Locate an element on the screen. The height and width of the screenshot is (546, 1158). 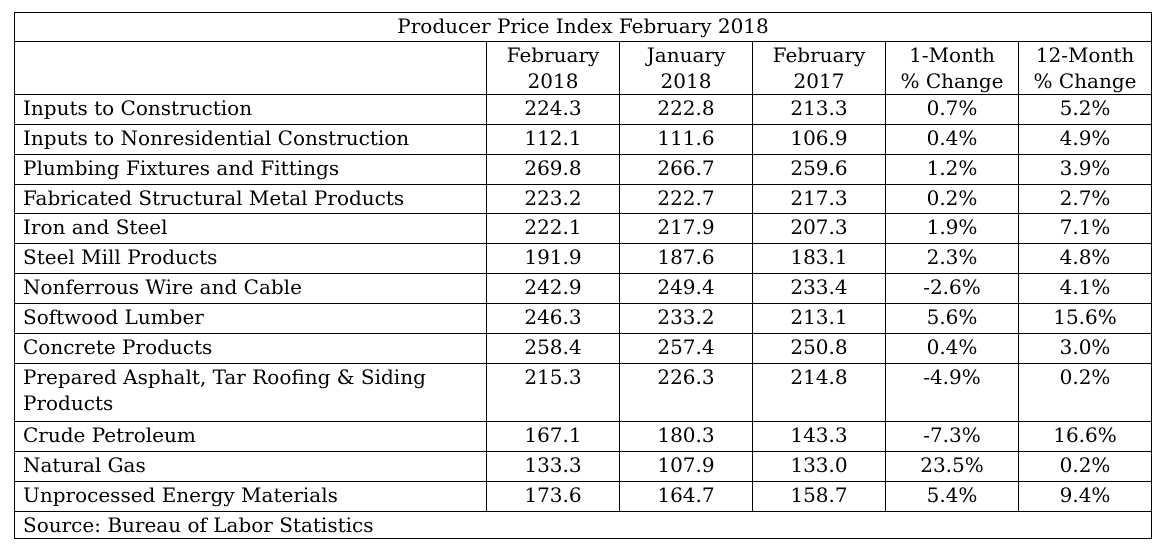
table-cell: 183.1 is located at coordinates (819, 259).